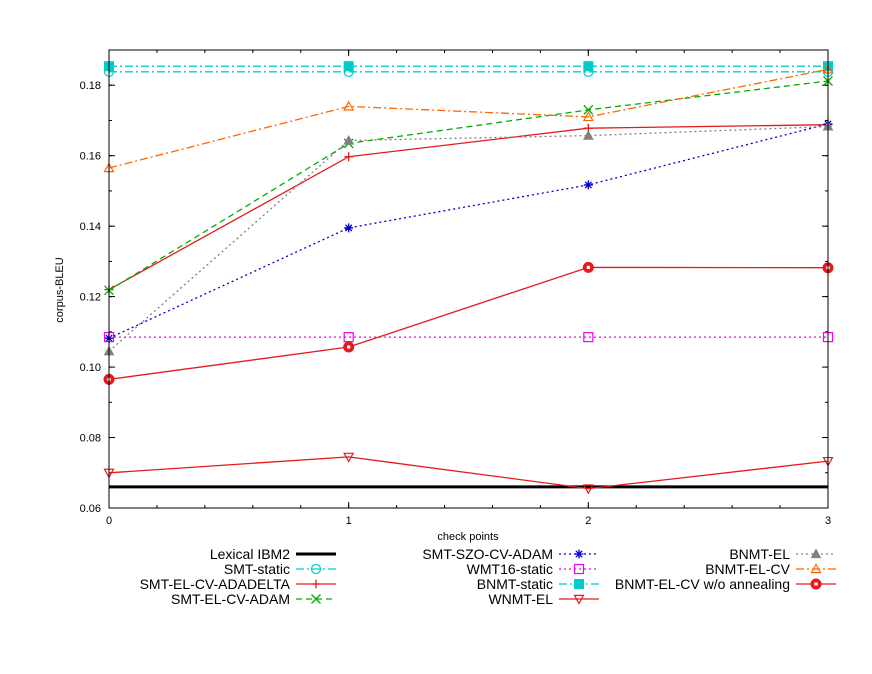  Describe the element at coordinates (349, 157) in the screenshot. I see `series-point-smt-el-cv-adadelta` at that location.